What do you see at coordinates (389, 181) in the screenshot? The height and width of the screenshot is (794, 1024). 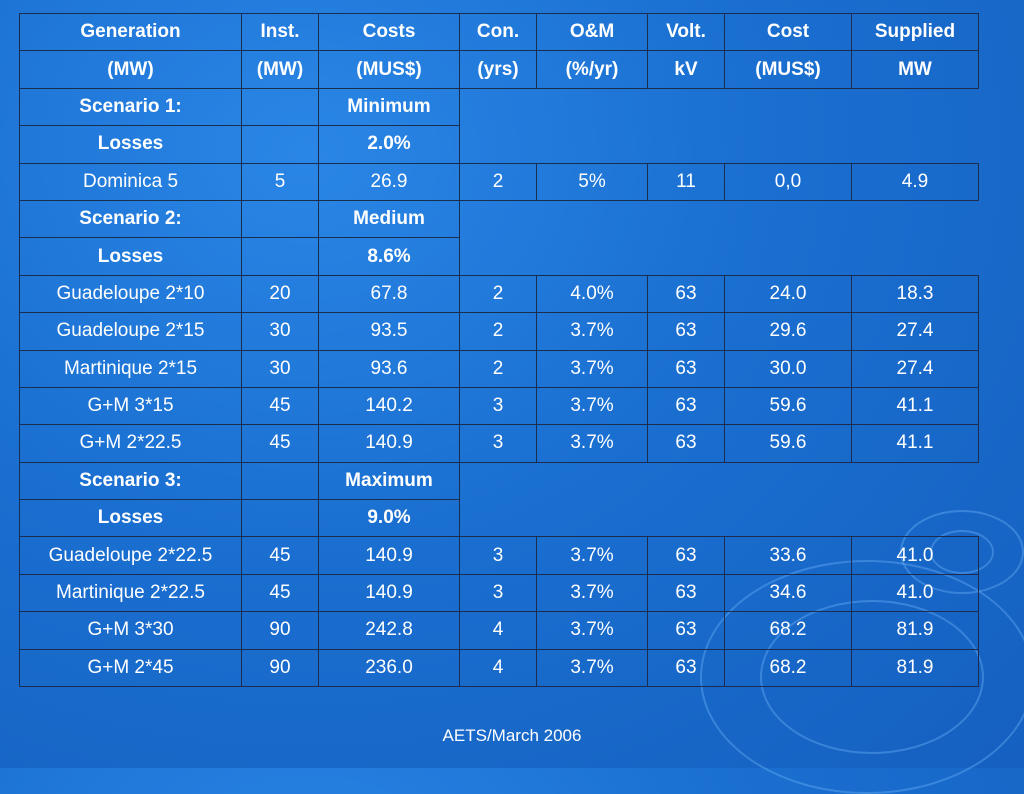 I see `table-cell: 26.9` at bounding box center [389, 181].